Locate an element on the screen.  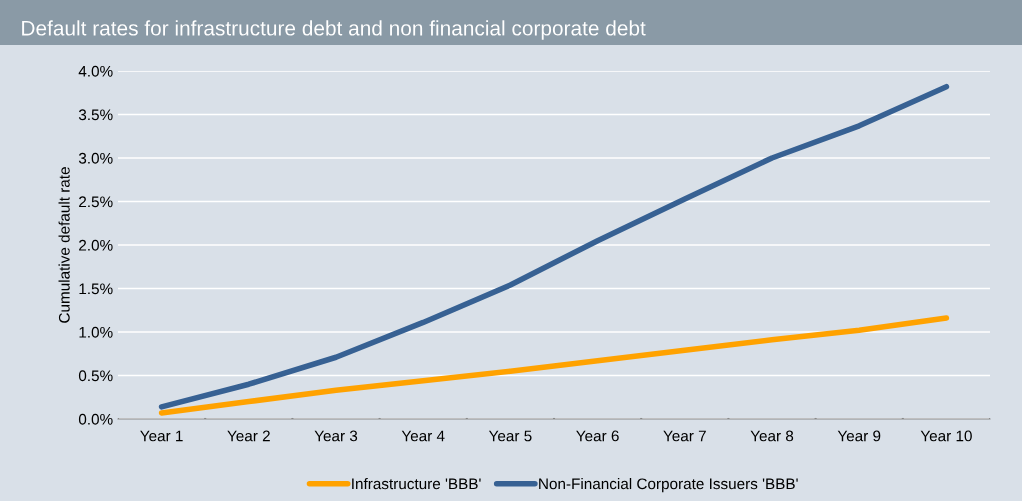
x-tick-label: Year 7 is located at coordinates (684, 436).